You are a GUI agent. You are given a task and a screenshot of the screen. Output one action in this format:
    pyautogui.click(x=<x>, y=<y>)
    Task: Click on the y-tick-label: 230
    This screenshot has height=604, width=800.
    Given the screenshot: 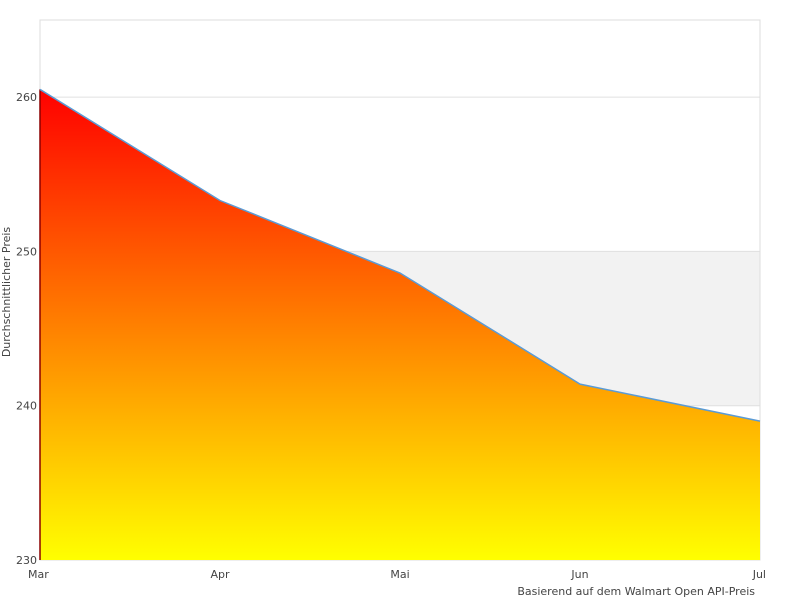 What is the action you would take?
    pyautogui.click(x=26, y=560)
    